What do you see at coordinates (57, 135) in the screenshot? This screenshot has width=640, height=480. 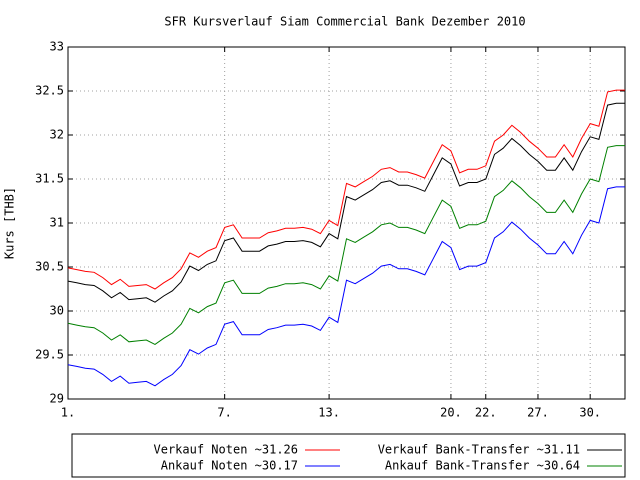 I see `y-tick-label: 32` at bounding box center [57, 135].